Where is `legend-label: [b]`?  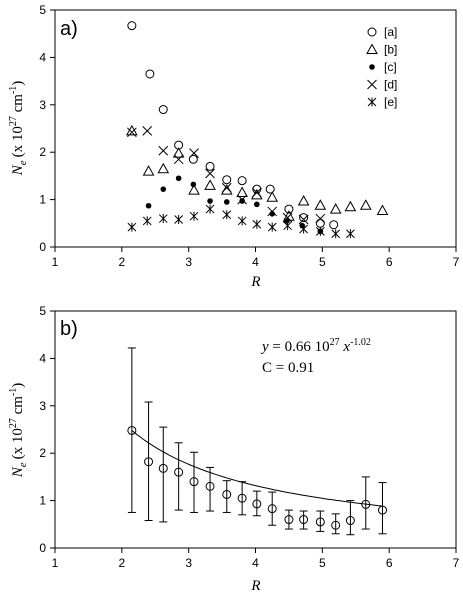 legend-label: [b] is located at coordinates (390, 50).